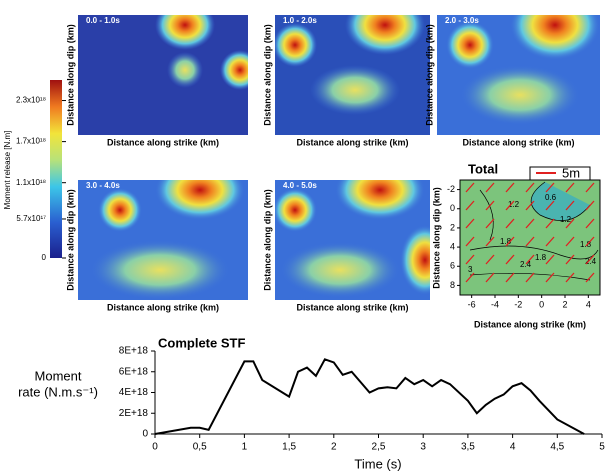 The image size is (608, 476). Describe the element at coordinates (289, 447) in the screenshot. I see `x-tick-label: 1,5` at that location.